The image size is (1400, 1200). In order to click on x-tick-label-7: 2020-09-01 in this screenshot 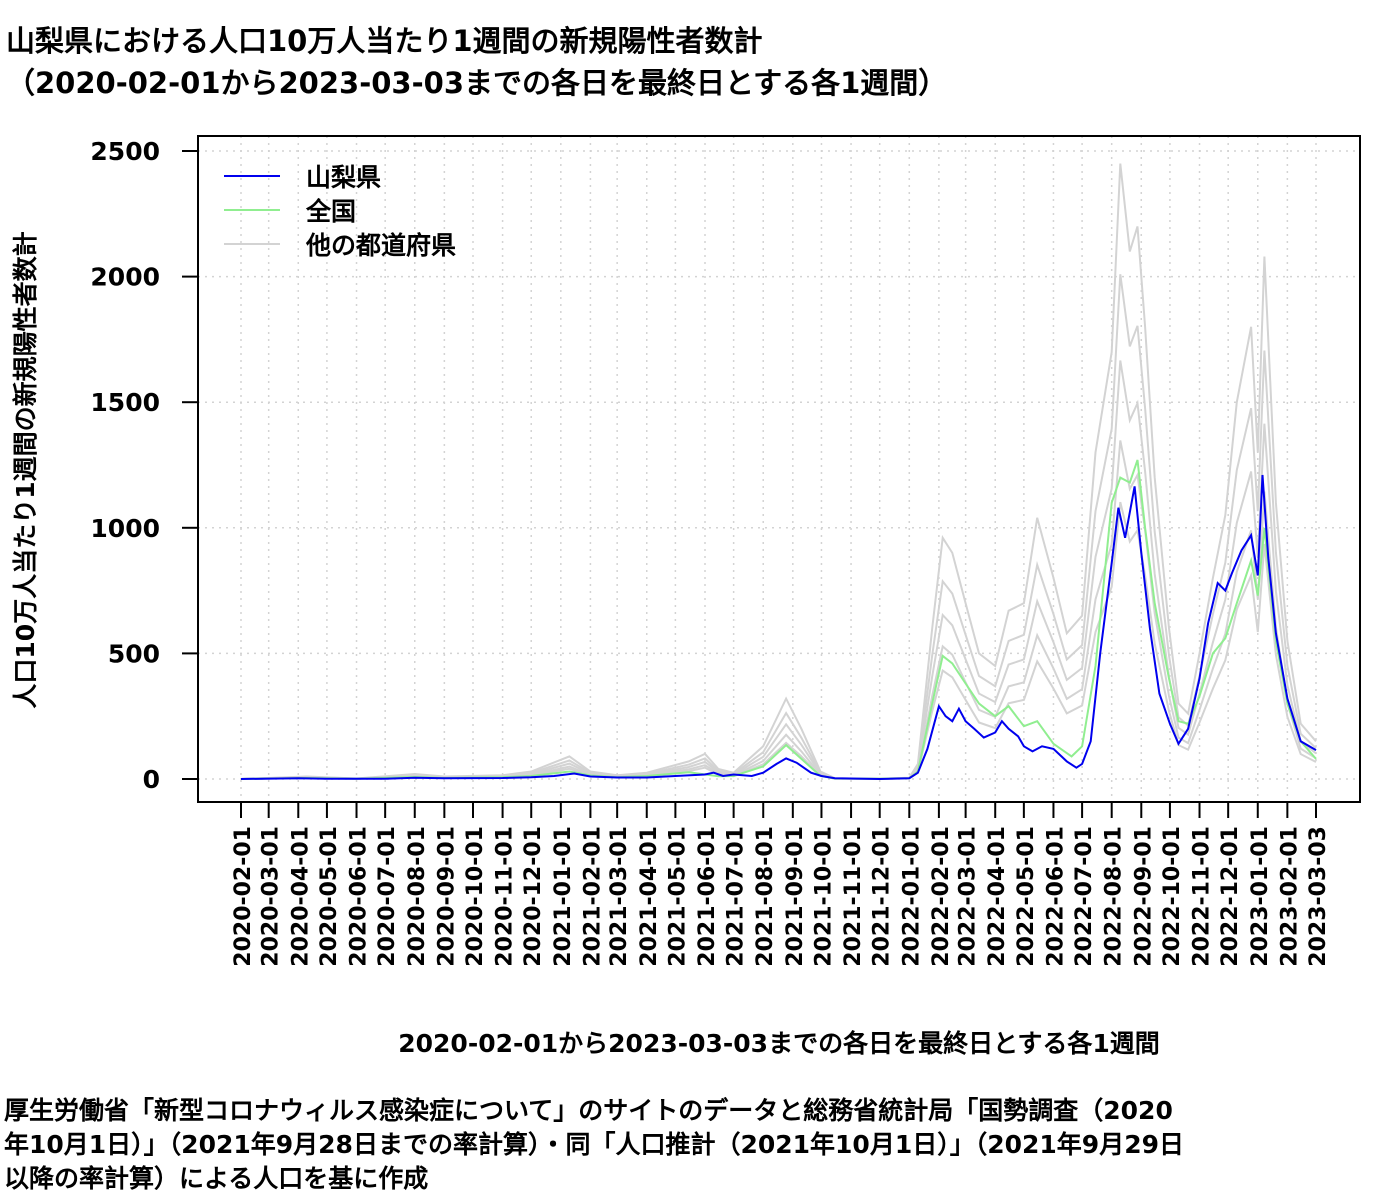, I will do `click(446, 896)`.